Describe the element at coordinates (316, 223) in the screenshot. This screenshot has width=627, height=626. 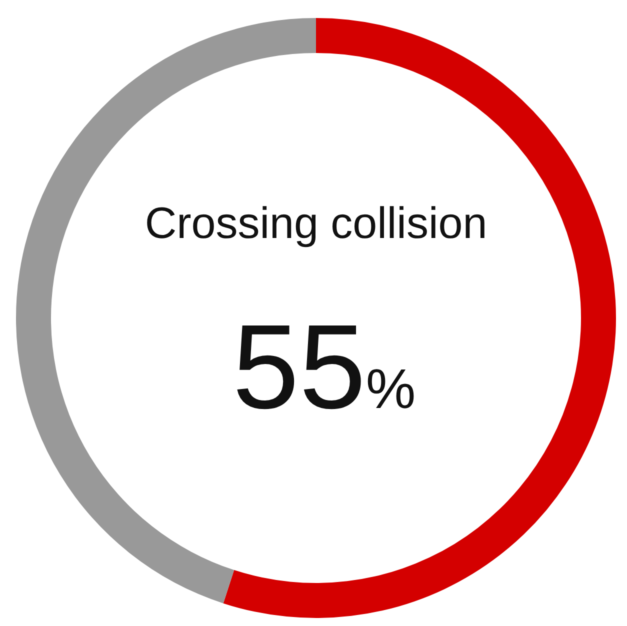
I see `text: Crossing collision` at that location.